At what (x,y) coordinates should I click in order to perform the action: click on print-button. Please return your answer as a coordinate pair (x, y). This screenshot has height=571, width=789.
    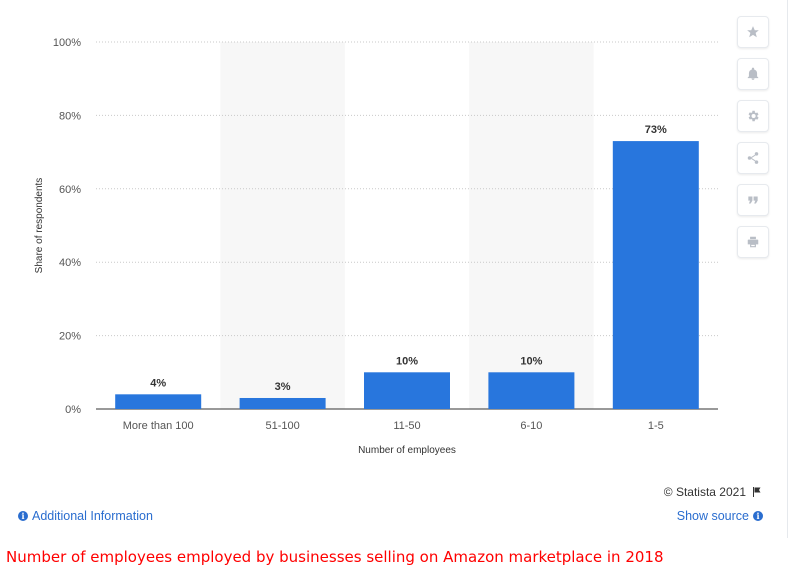
    Looking at the image, I should click on (753, 242).